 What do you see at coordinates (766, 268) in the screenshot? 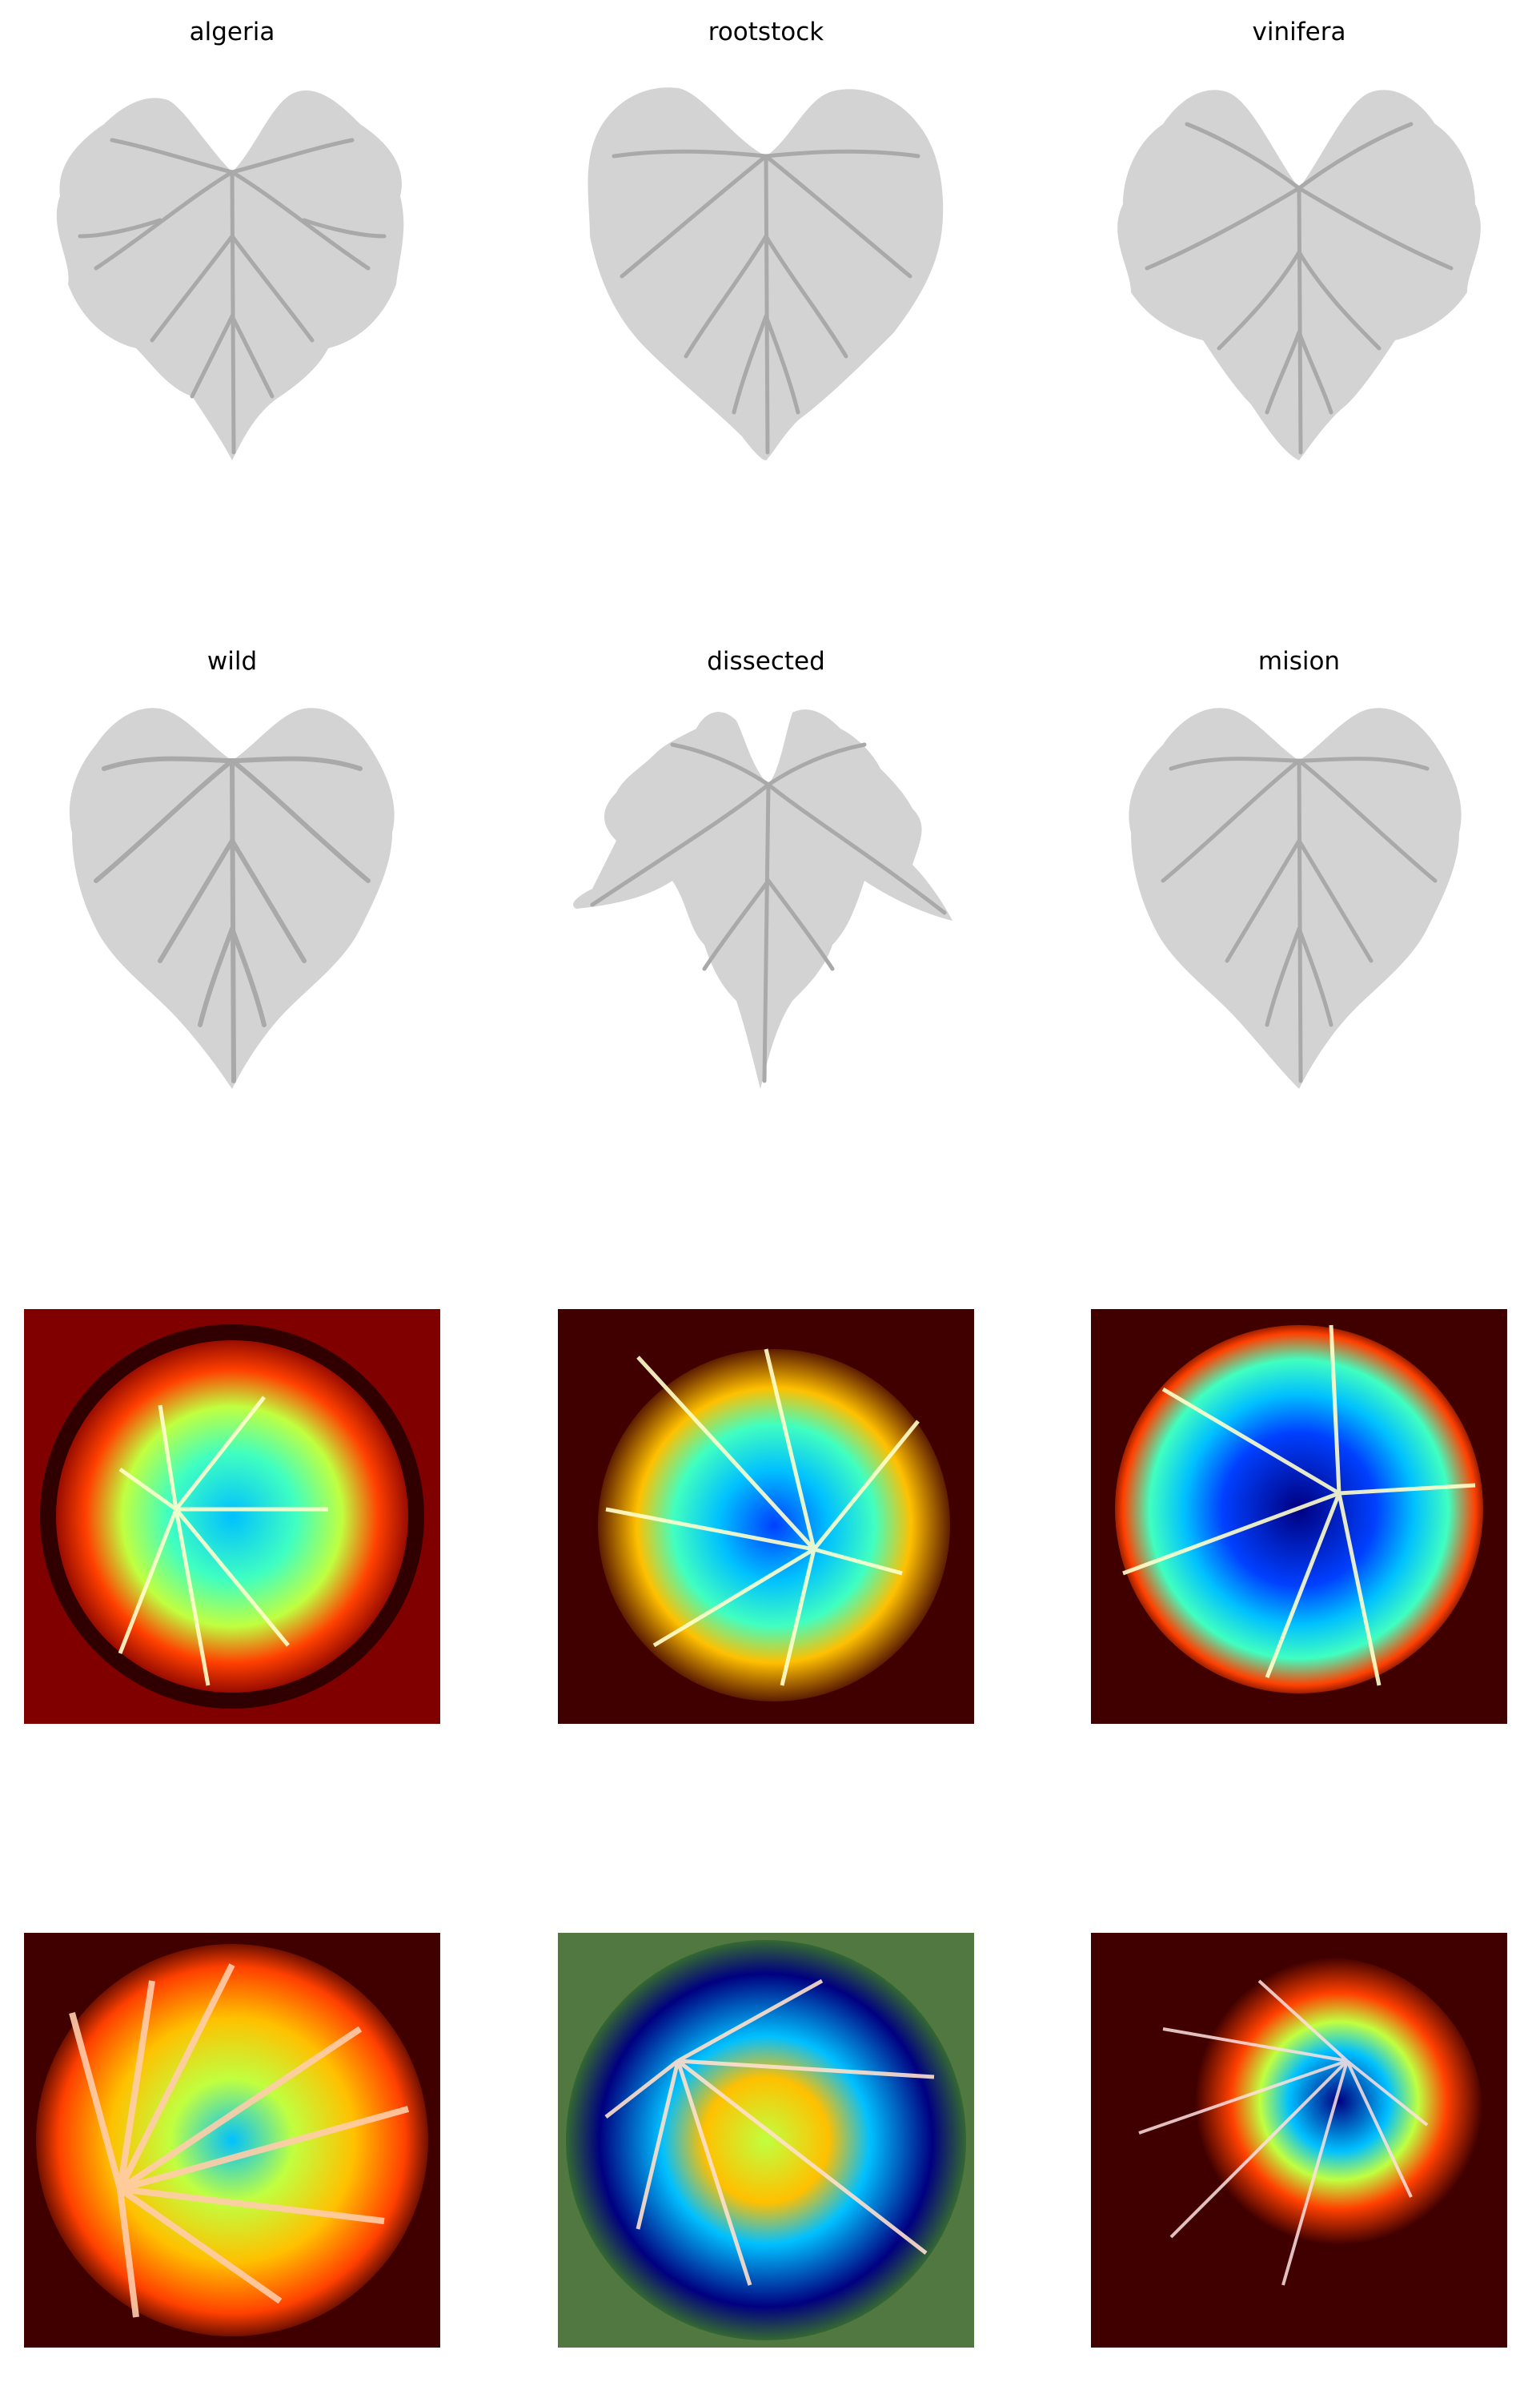
I see `leaf-silhouette-rootstock` at bounding box center [766, 268].